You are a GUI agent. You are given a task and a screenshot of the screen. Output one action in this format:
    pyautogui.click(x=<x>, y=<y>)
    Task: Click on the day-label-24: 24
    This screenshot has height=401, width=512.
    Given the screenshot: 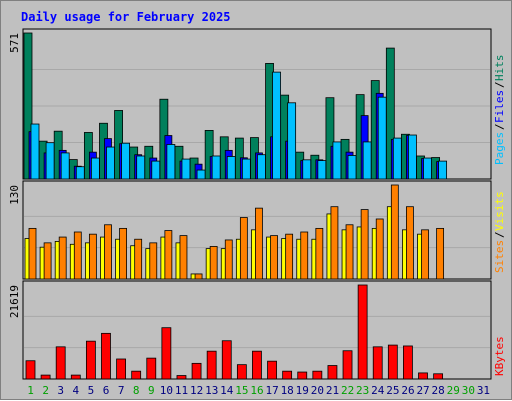 What is the action you would take?
    pyautogui.click(x=378, y=390)
    